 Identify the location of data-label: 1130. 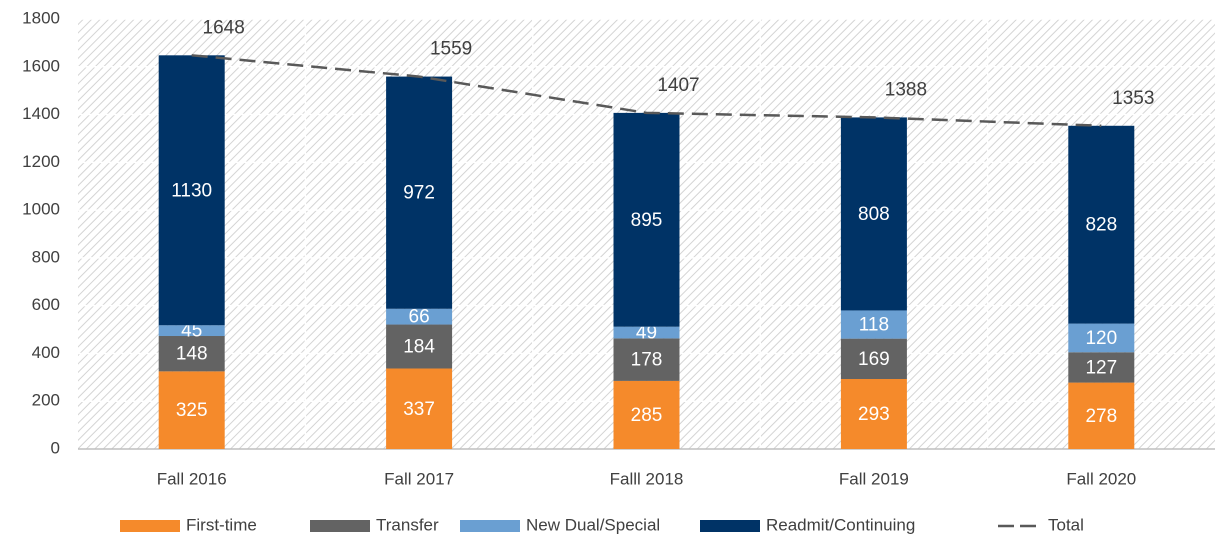
(191, 190).